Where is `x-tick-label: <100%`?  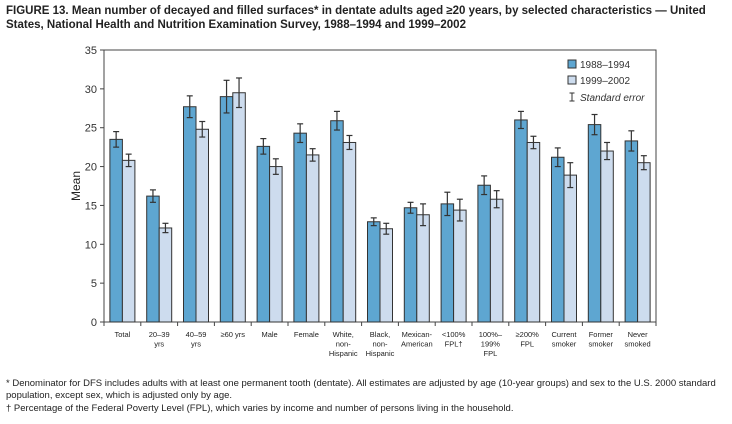
x-tick-label: <100% is located at coordinates (454, 334).